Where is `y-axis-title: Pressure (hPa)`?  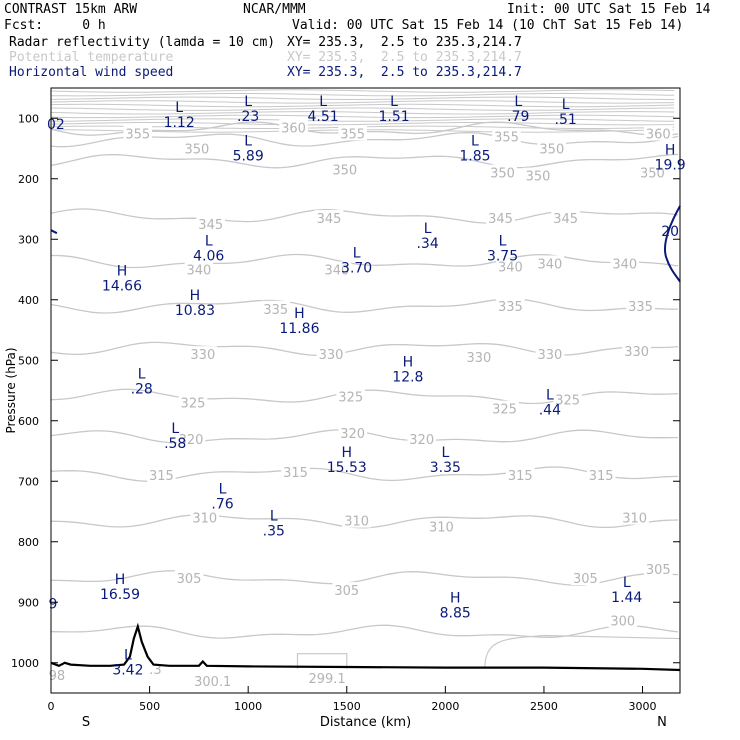
y-axis-title: Pressure (hPa) is located at coordinates (11, 390).